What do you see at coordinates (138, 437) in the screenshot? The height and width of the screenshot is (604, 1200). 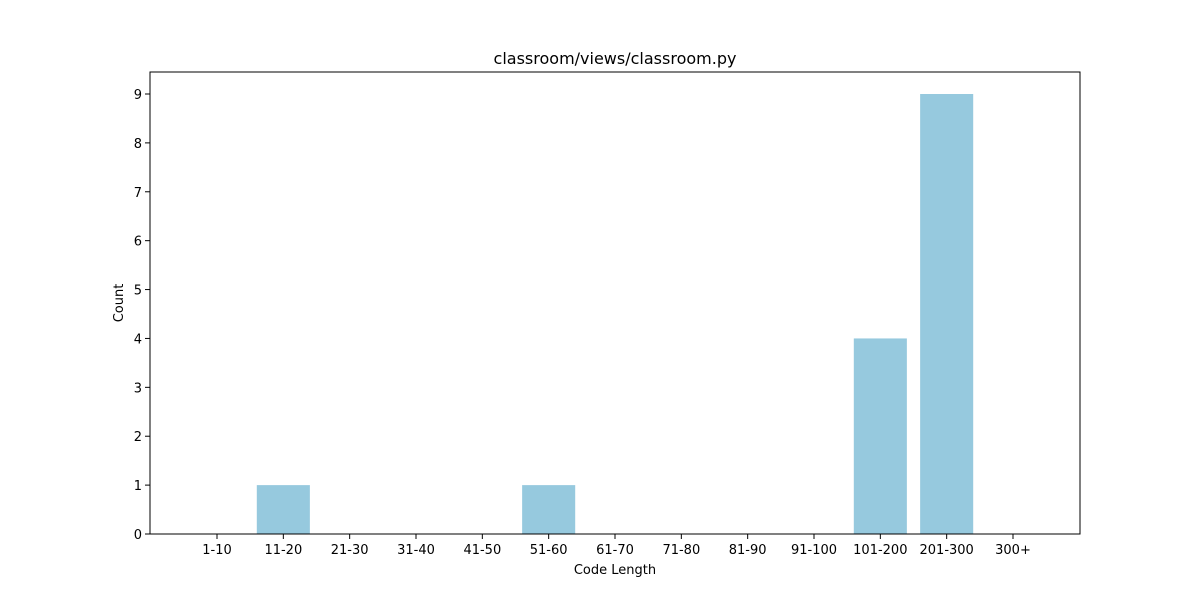 I see `y-tick-label: 2` at bounding box center [138, 437].